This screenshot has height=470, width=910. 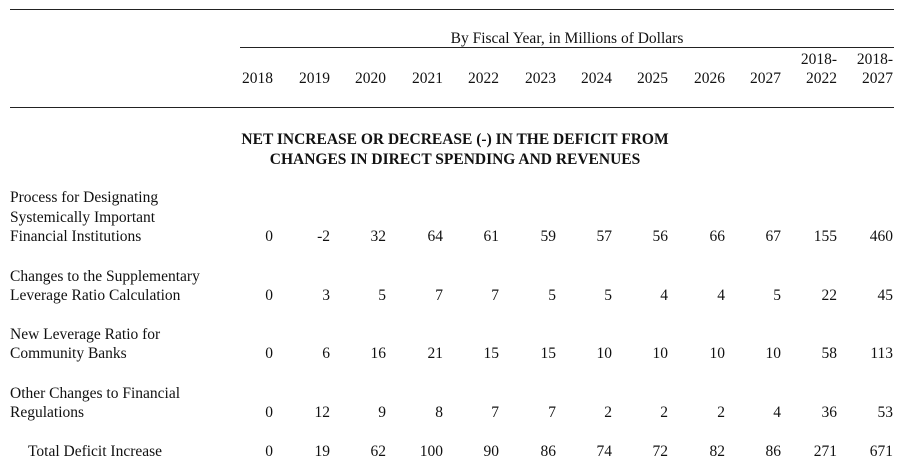 I want to click on row-value: 460, so click(x=881, y=236).